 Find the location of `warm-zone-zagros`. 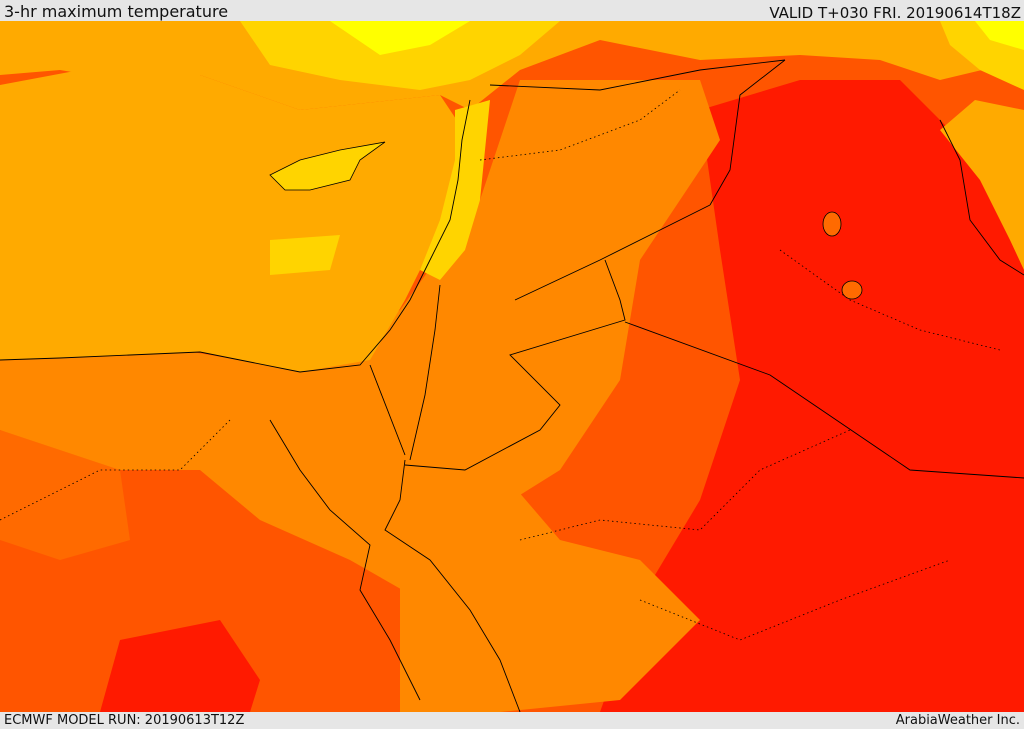

warm-zone-zagros is located at coordinates (982, 185).